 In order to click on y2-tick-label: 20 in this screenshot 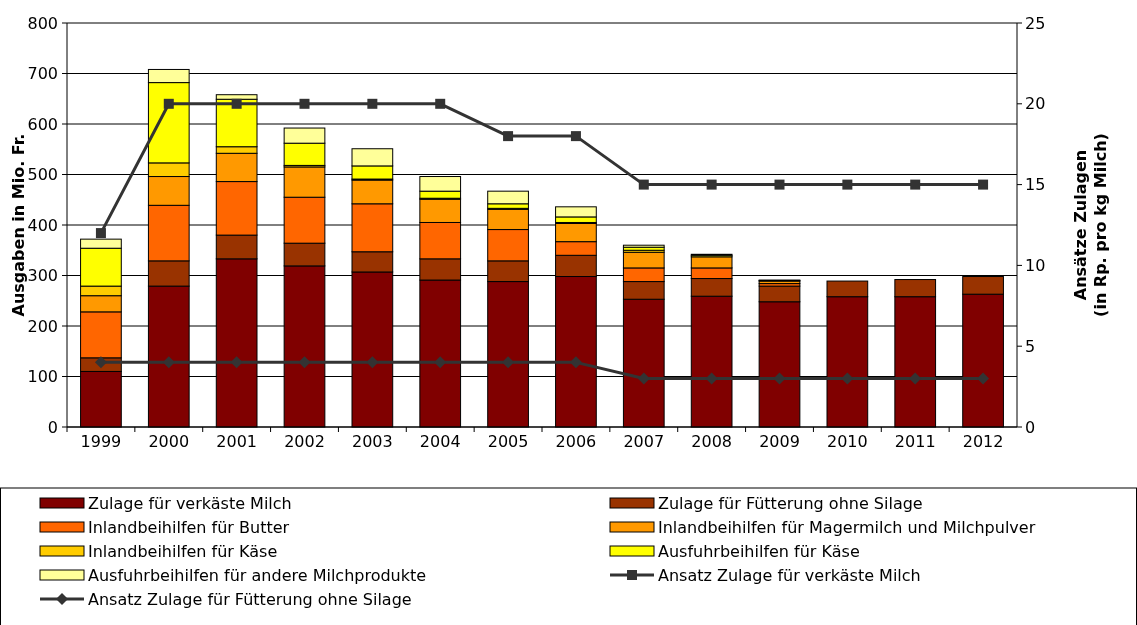, I will do `click(1035, 104)`.